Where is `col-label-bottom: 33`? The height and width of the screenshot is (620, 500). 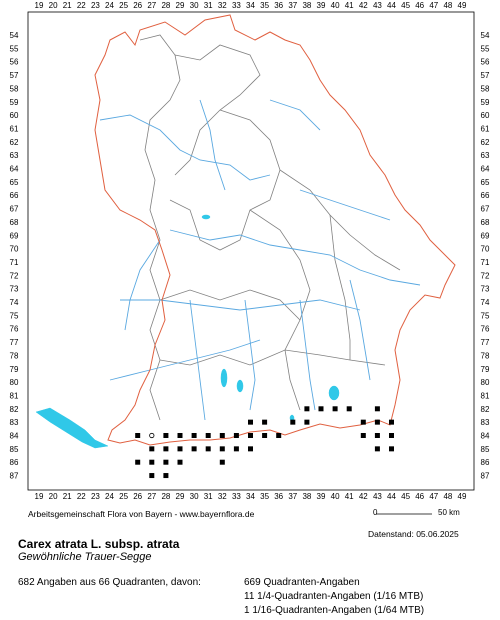 col-label-bottom: 33 is located at coordinates (236, 496).